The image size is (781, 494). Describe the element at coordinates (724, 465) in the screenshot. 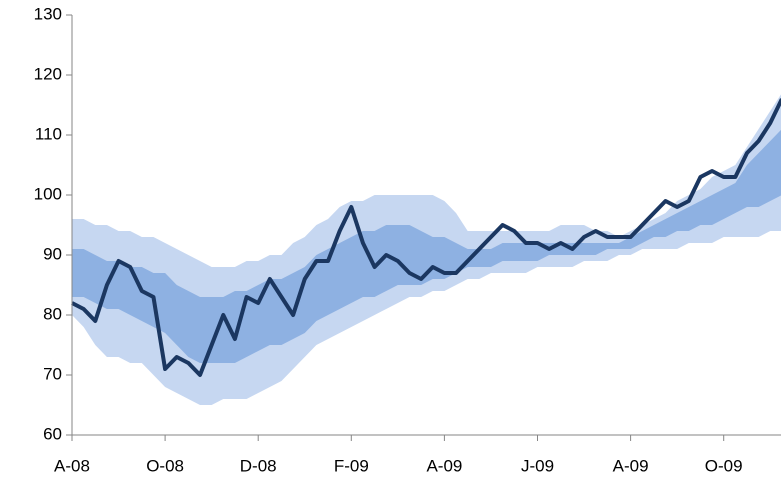

I see `x-tick-label: O-09` at that location.